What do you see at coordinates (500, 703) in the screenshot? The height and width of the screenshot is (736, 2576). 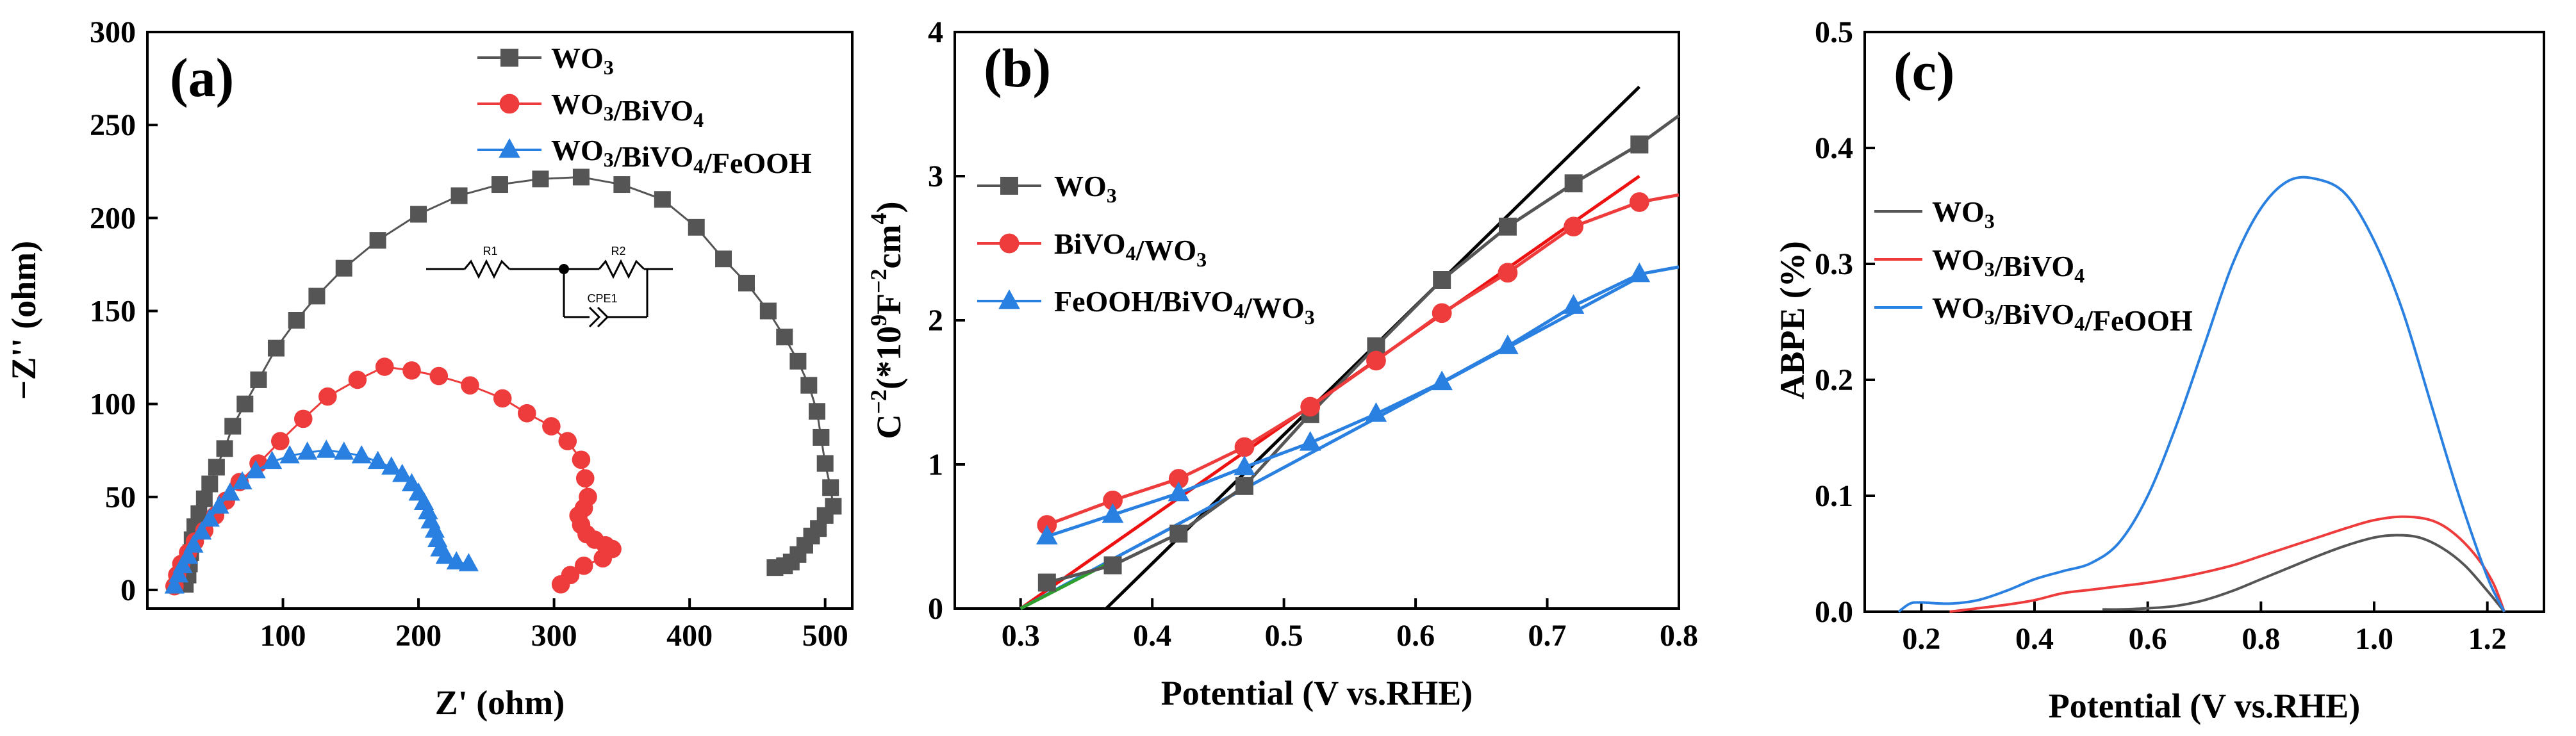 I see `x-axis-label-a: Z' (ohm)` at bounding box center [500, 703].